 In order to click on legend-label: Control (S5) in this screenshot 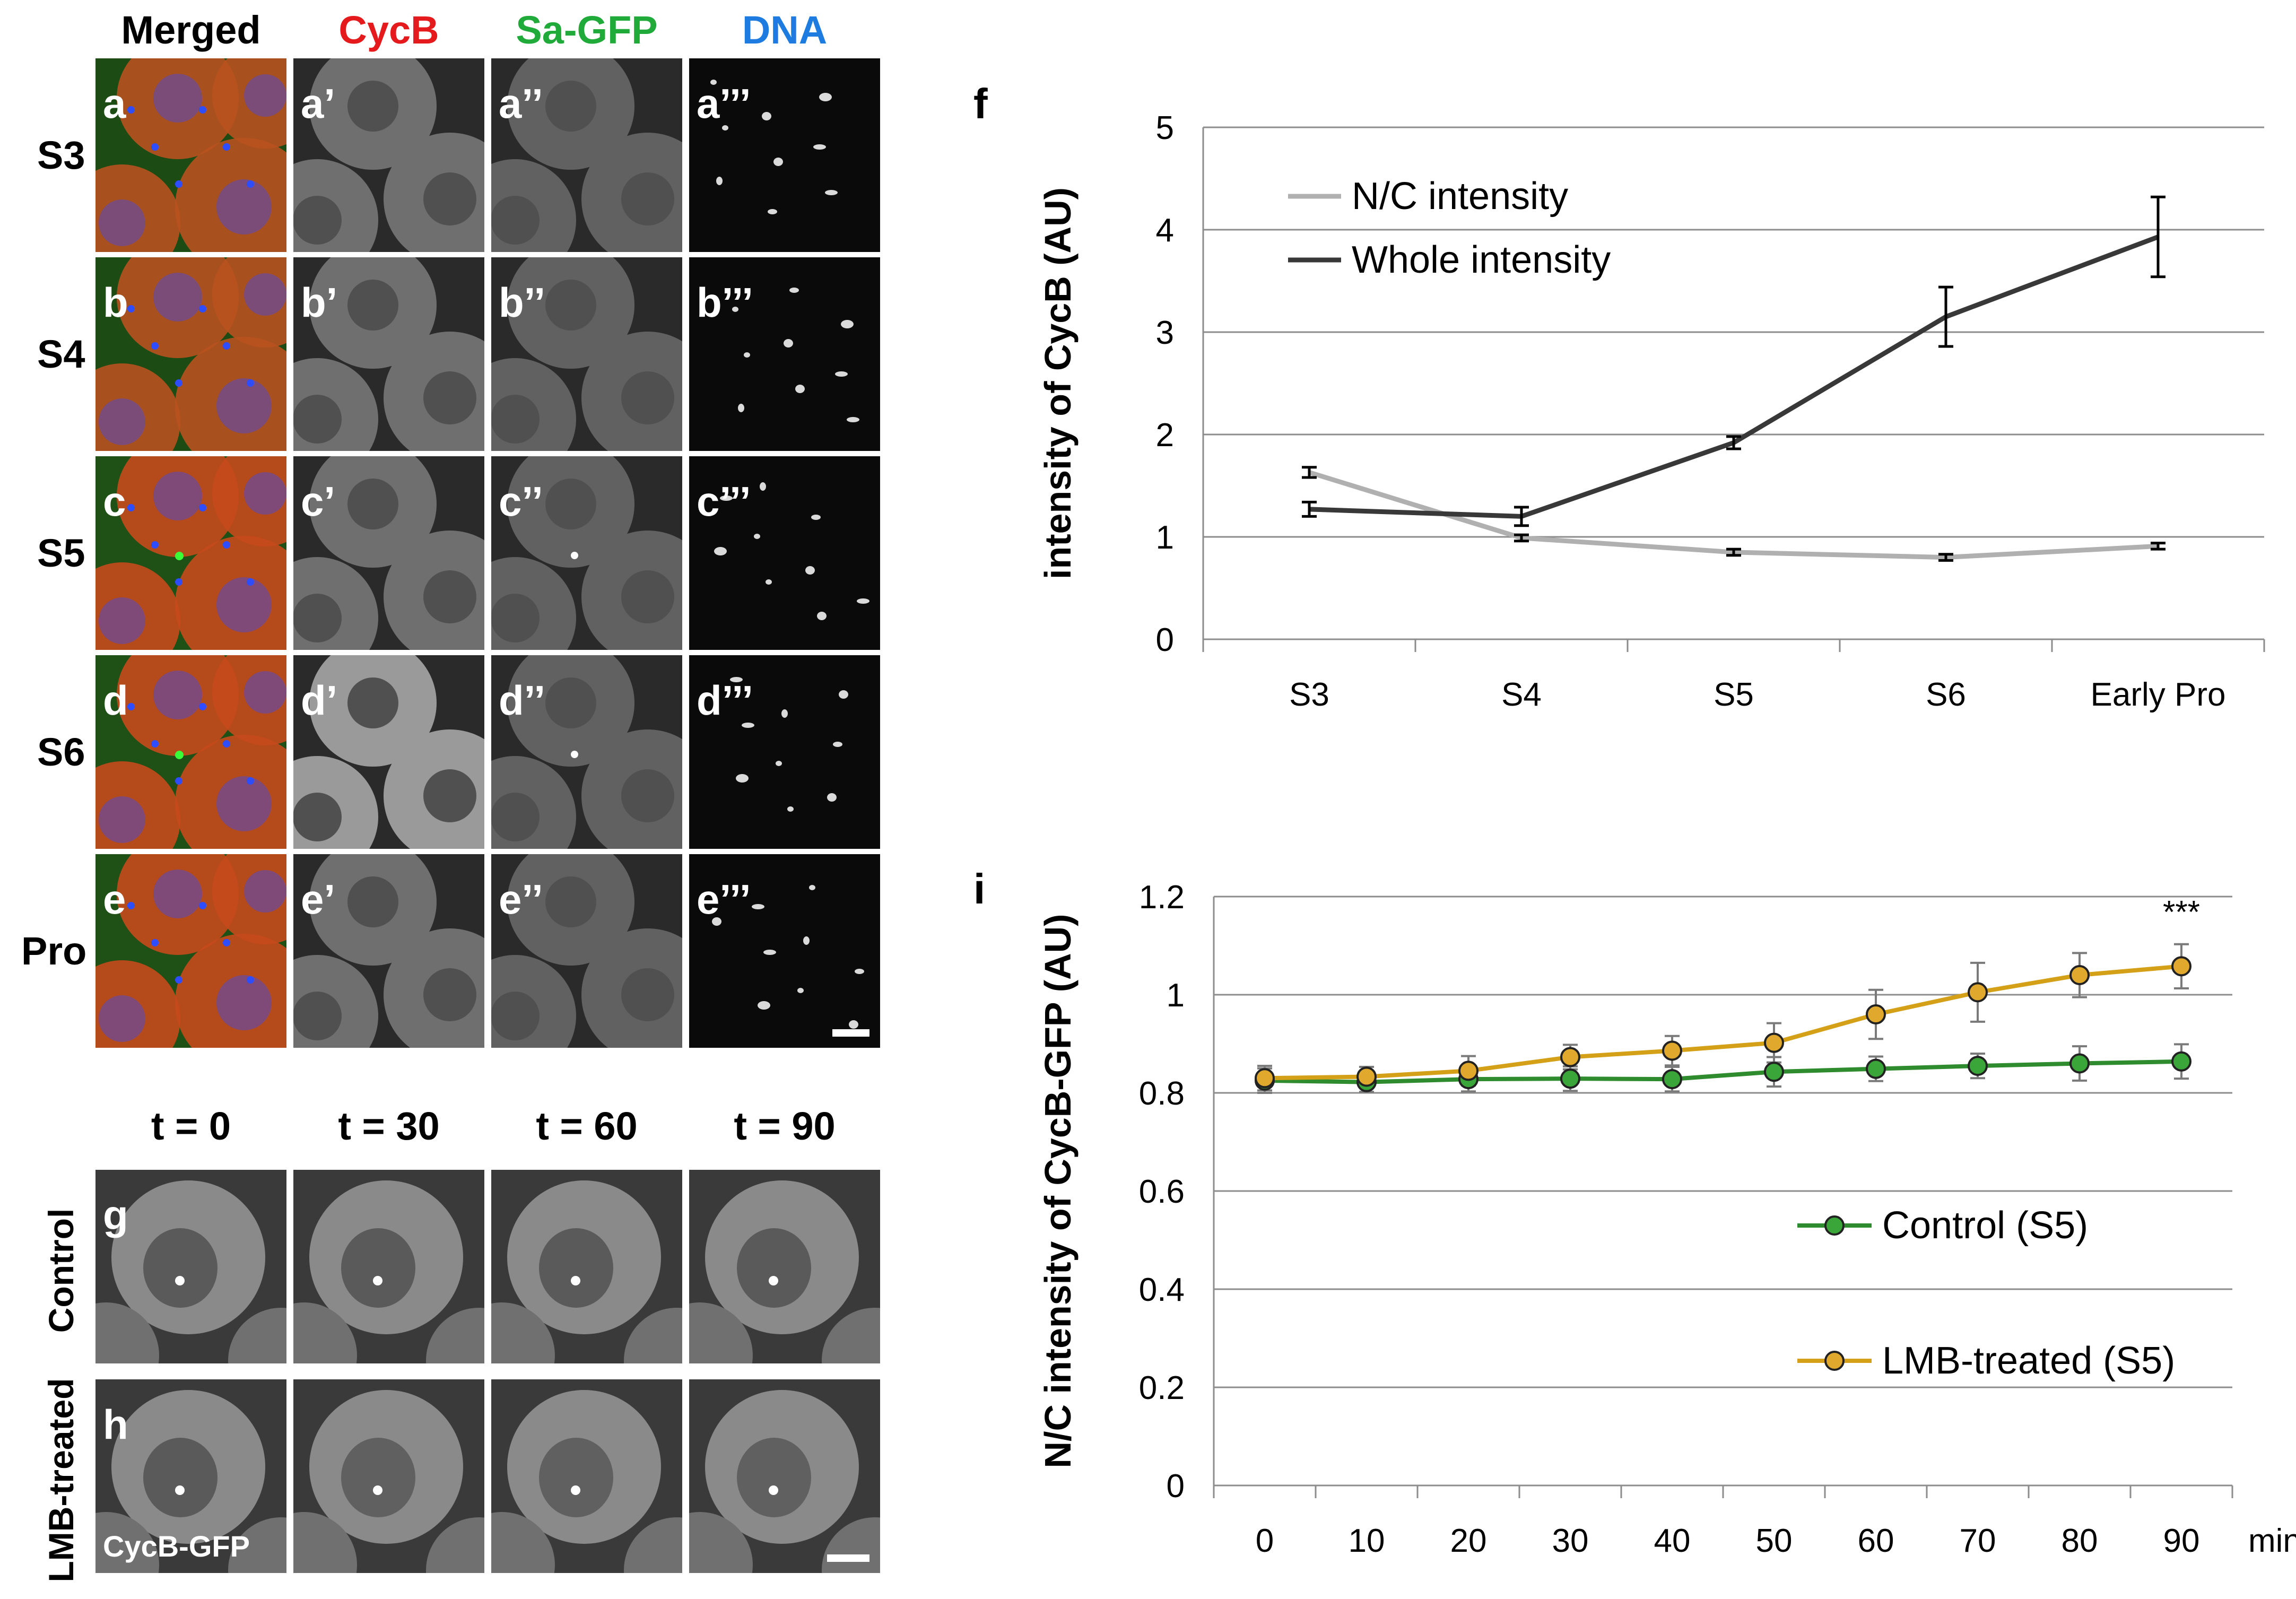, I will do `click(1985, 1225)`.